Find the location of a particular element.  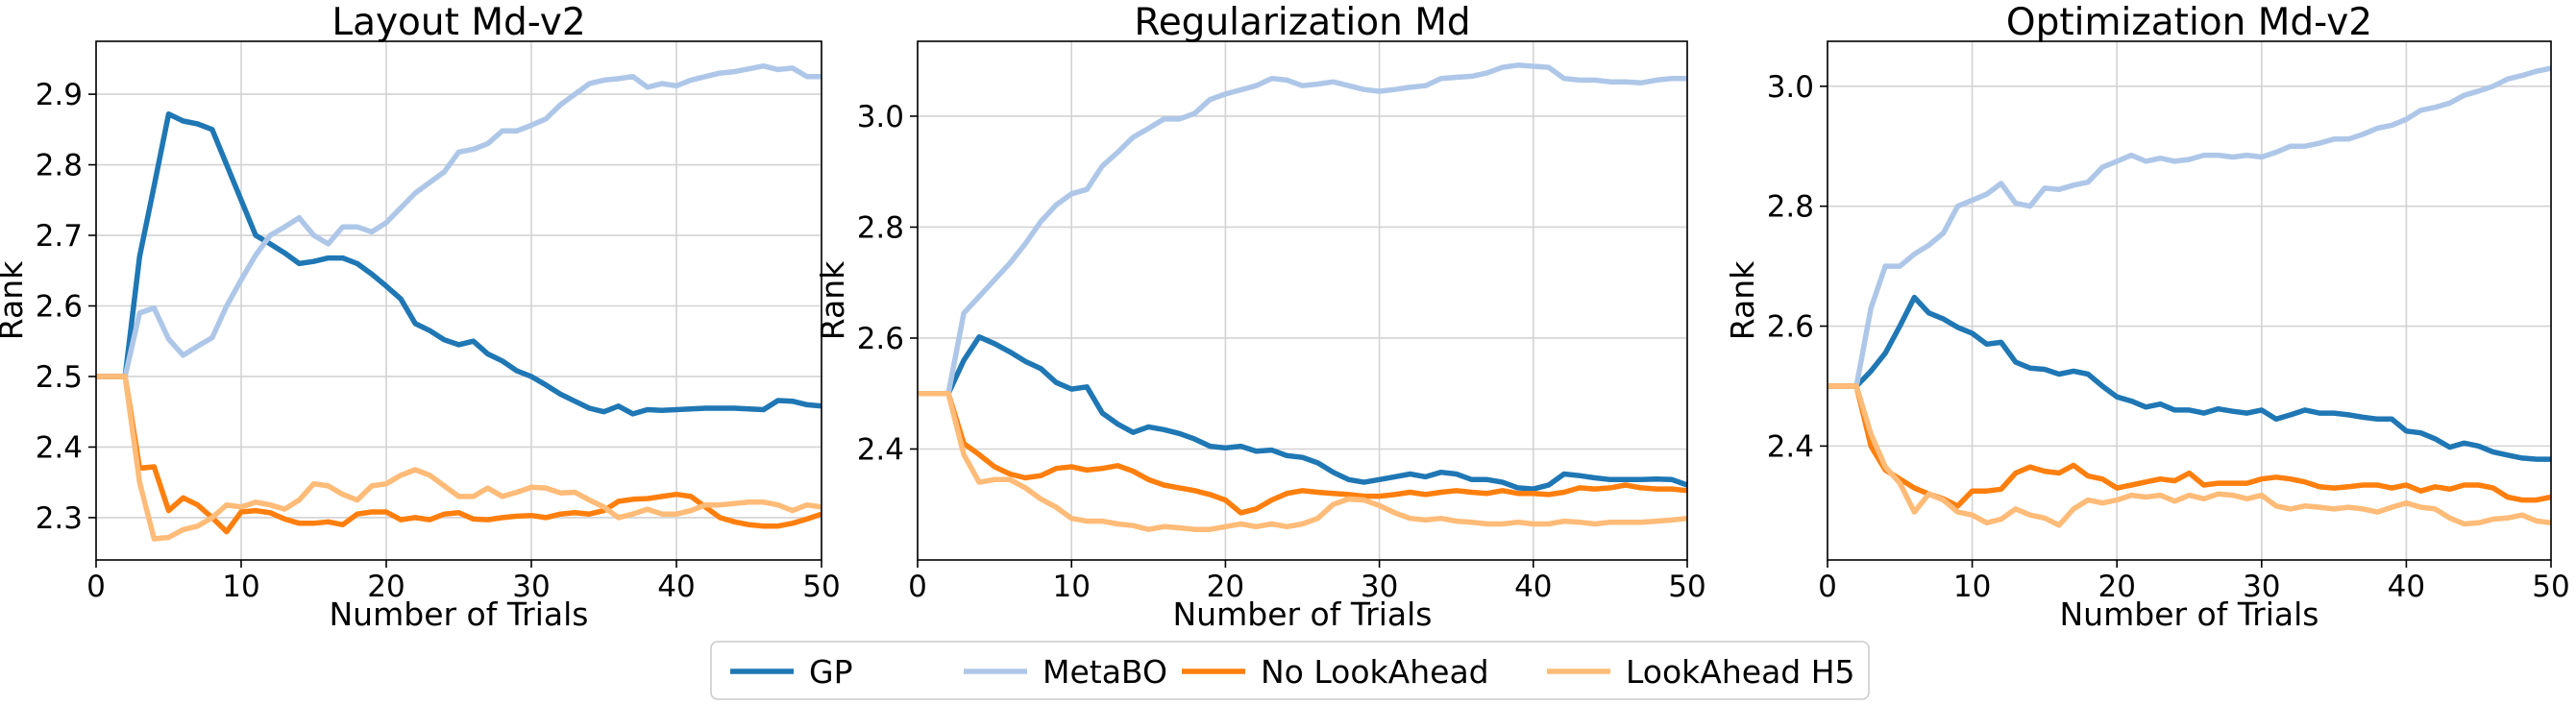

y-tick-label: 2.9 is located at coordinates (59, 95).